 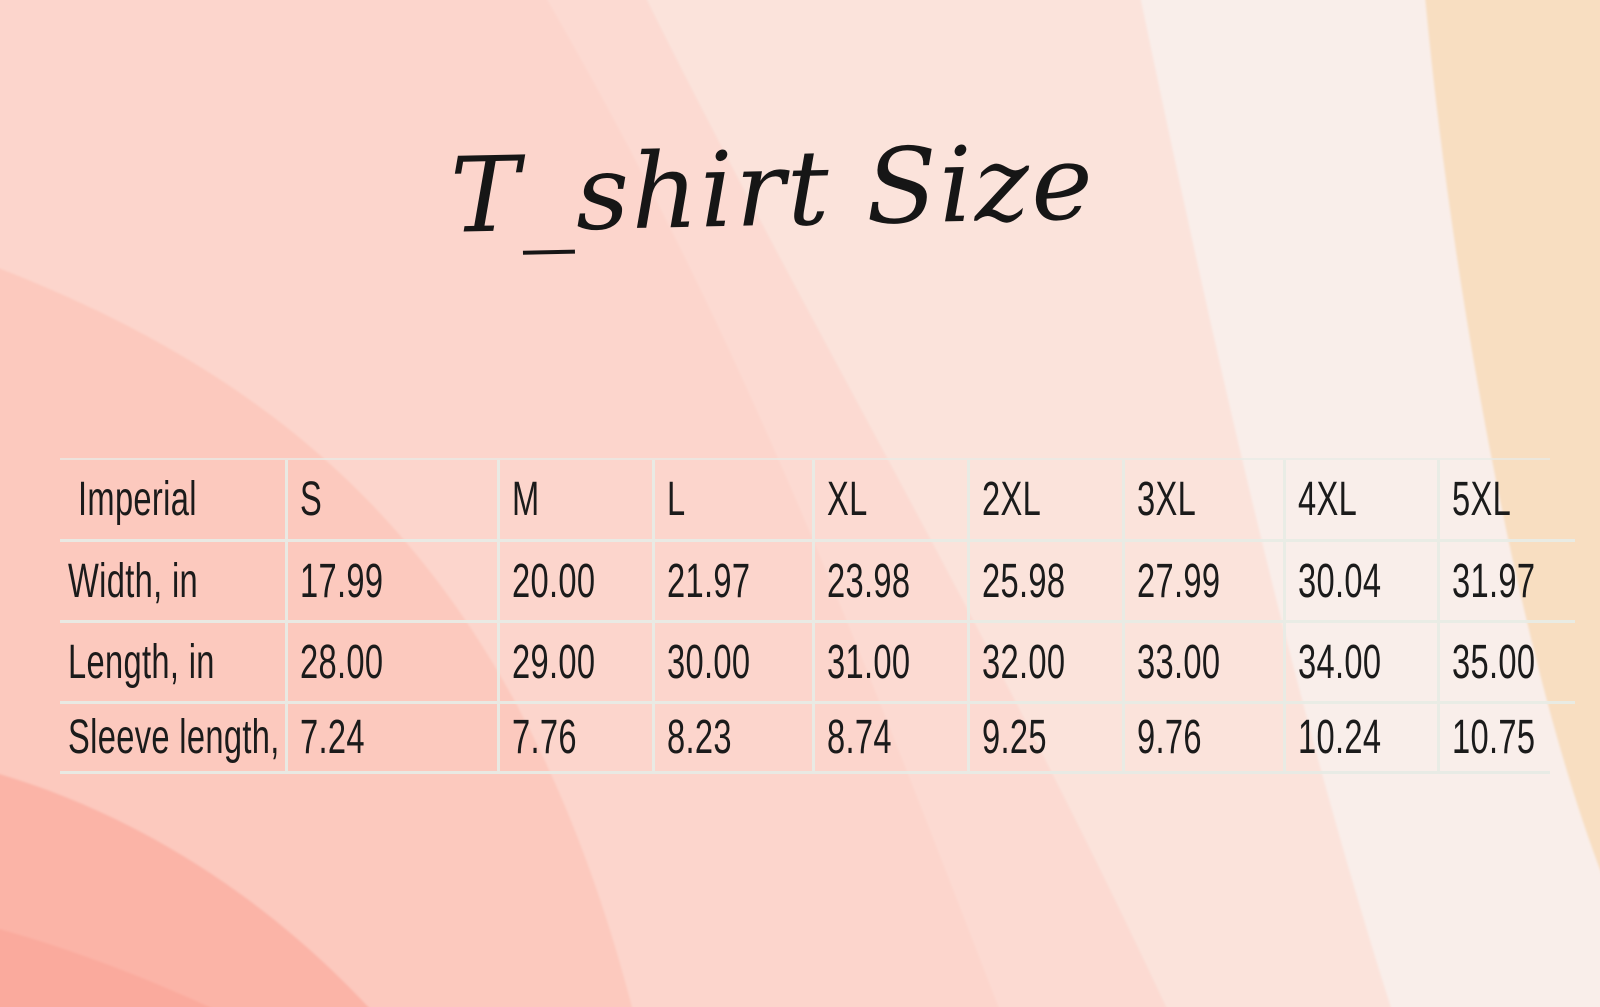 I want to click on col-header-m: M, so click(x=574, y=499).